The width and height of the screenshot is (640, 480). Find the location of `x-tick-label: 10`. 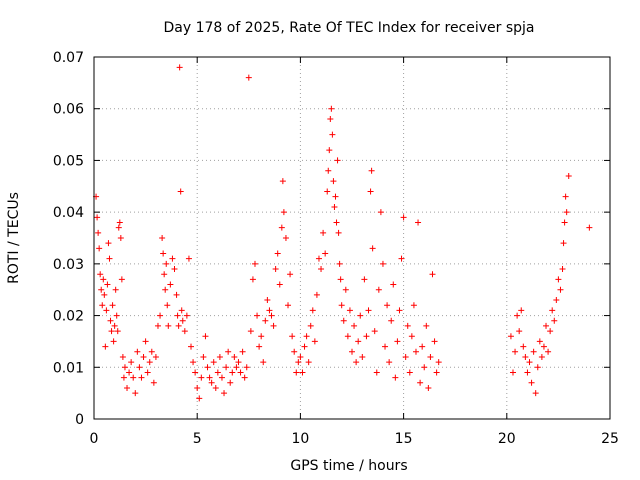

x-tick-label: 10 is located at coordinates (300, 439).